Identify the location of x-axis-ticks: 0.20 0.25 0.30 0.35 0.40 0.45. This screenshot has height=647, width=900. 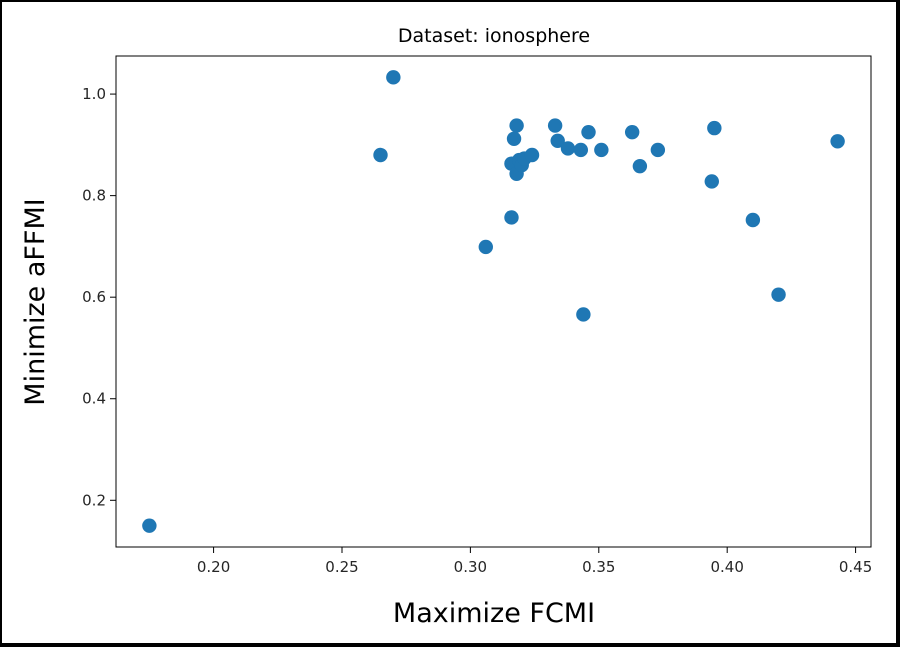
(534, 561).